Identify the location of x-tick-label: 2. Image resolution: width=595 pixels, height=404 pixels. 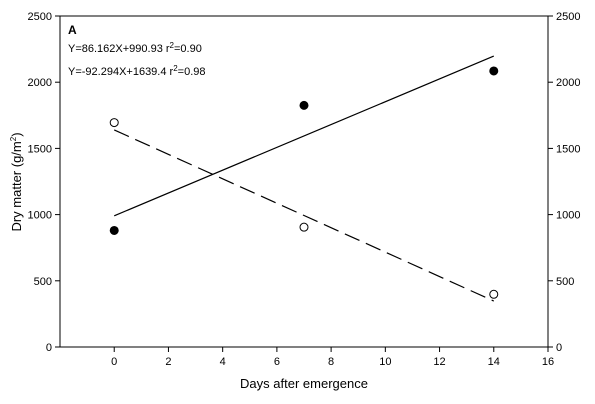
(168, 362).